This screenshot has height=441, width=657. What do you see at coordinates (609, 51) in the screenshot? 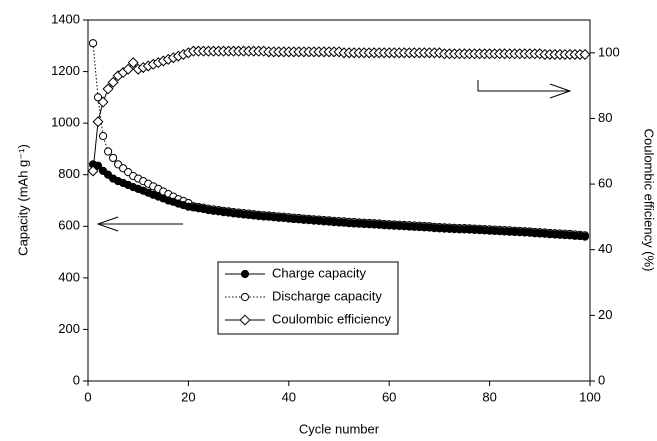
I see `y2-tick-label: 100` at bounding box center [609, 51].